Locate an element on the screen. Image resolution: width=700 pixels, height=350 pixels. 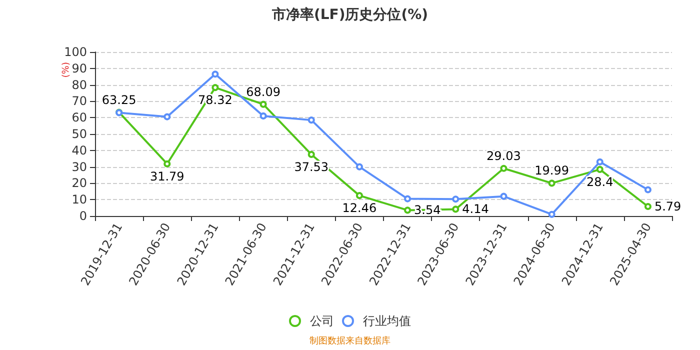
chart-title: 市净率(LF)历史分位(%) is located at coordinates (349, 14).